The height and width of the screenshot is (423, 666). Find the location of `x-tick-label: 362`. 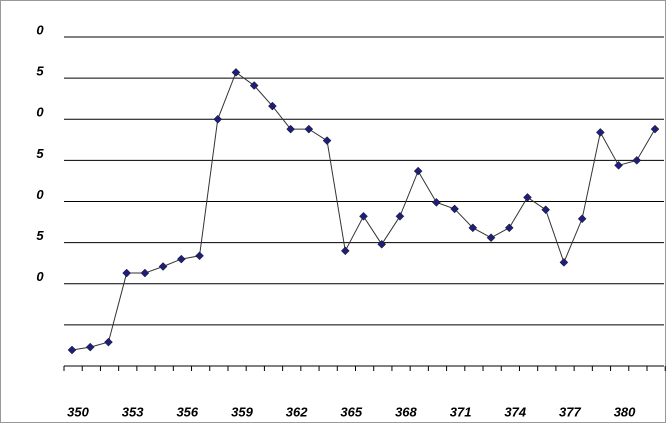

x-tick-label: 362 is located at coordinates (297, 411).